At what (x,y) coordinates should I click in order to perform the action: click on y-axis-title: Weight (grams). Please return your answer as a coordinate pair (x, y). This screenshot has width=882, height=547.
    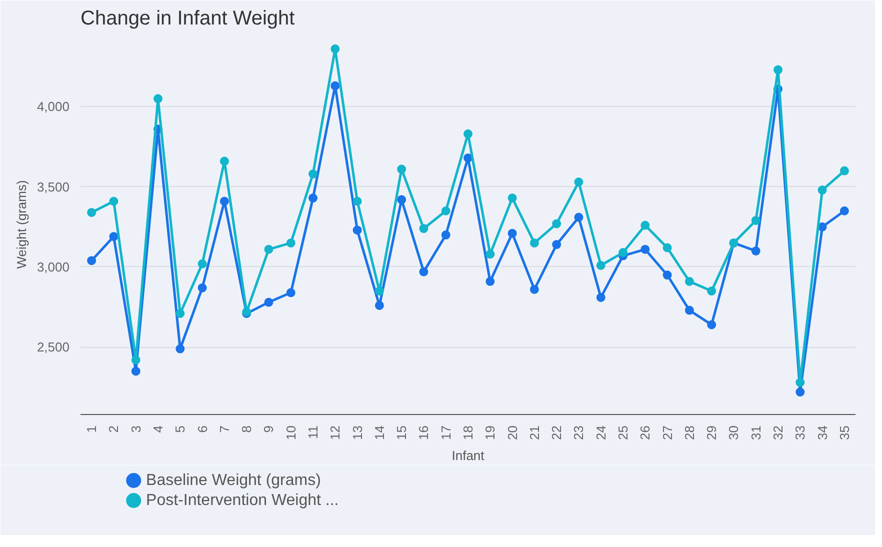
    Looking at the image, I should click on (21, 224).